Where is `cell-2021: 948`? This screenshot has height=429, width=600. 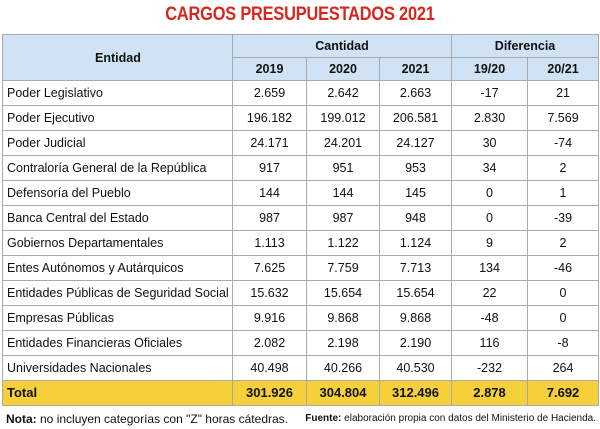 cell-2021: 948 is located at coordinates (415, 218).